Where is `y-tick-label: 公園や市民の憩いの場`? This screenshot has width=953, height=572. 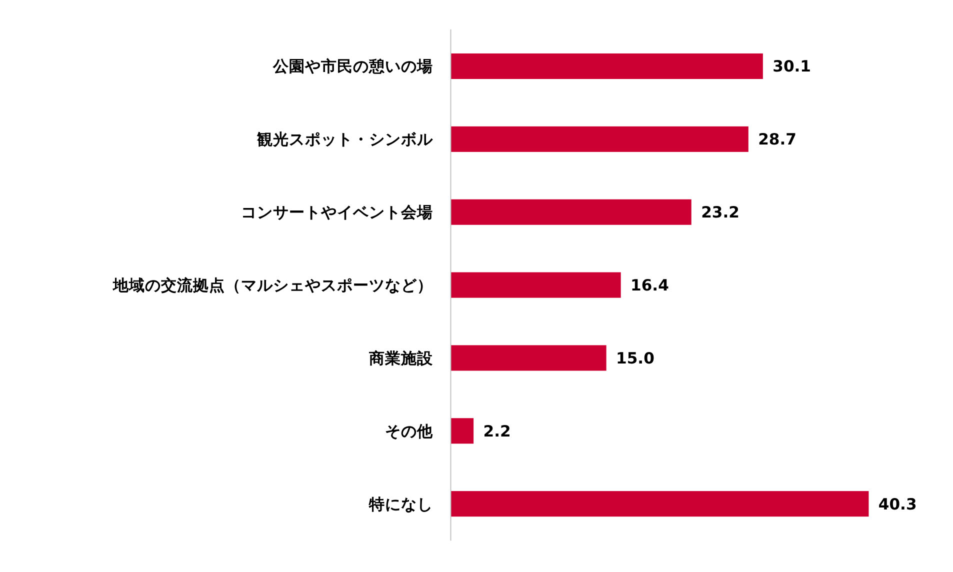 y-tick-label: 公園や市民の憩いの場 is located at coordinates (353, 67).